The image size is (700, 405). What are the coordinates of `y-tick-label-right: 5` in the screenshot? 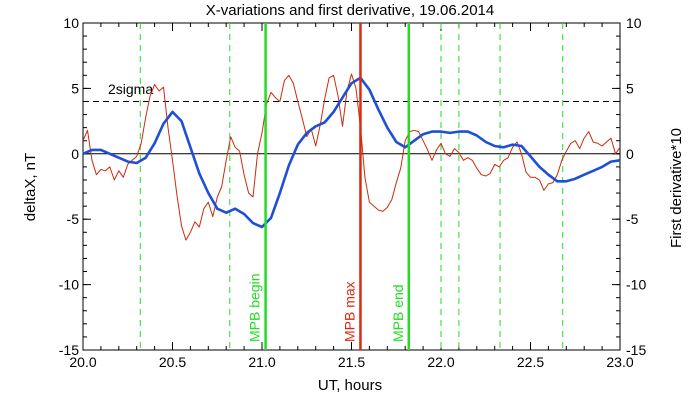 It's located at (630, 88).